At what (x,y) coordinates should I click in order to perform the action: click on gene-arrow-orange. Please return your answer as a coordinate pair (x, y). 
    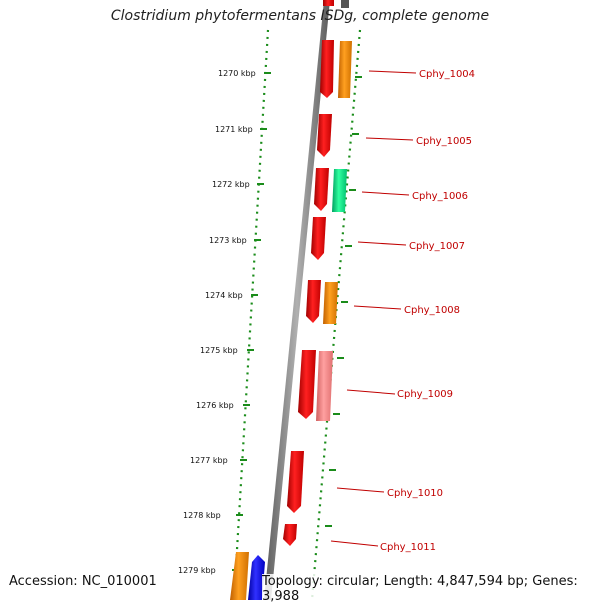
    Looking at the image, I should click on (345, 69).